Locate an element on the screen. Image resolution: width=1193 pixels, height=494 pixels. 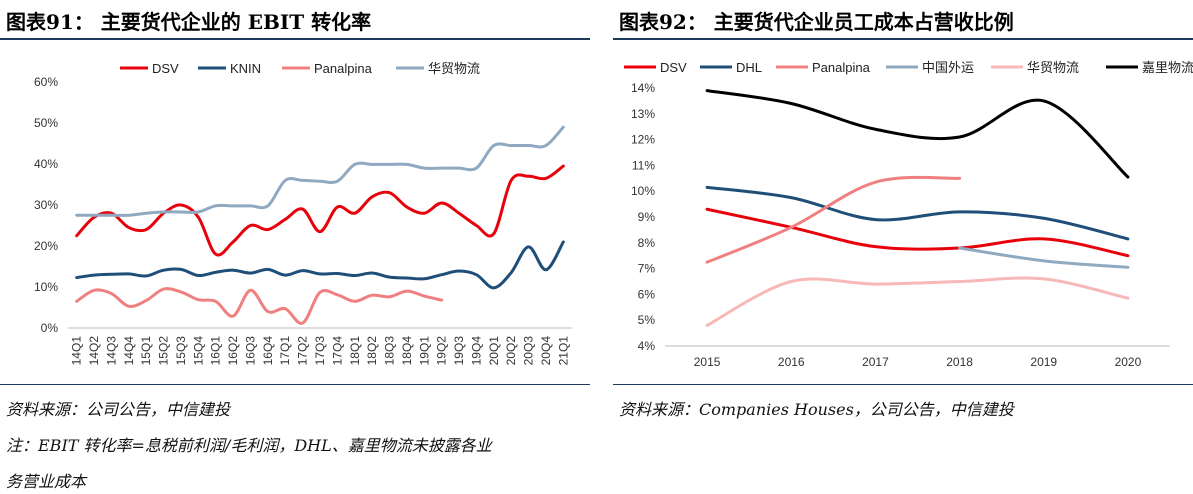
x-tick-label: 15Q4 is located at coordinates (198, 351).